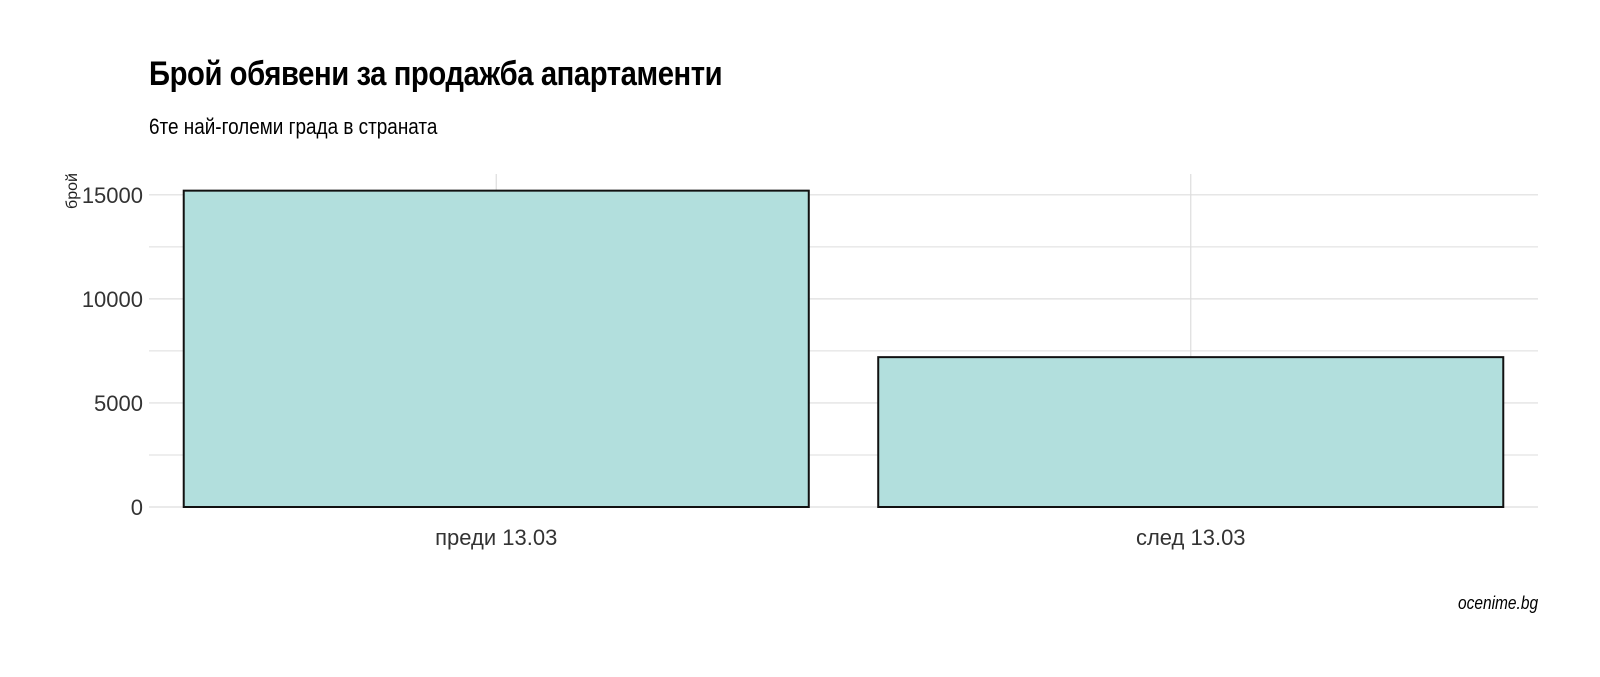 The image size is (1600, 677). I want to click on source-caption: ocenime.bg, so click(1497, 603).